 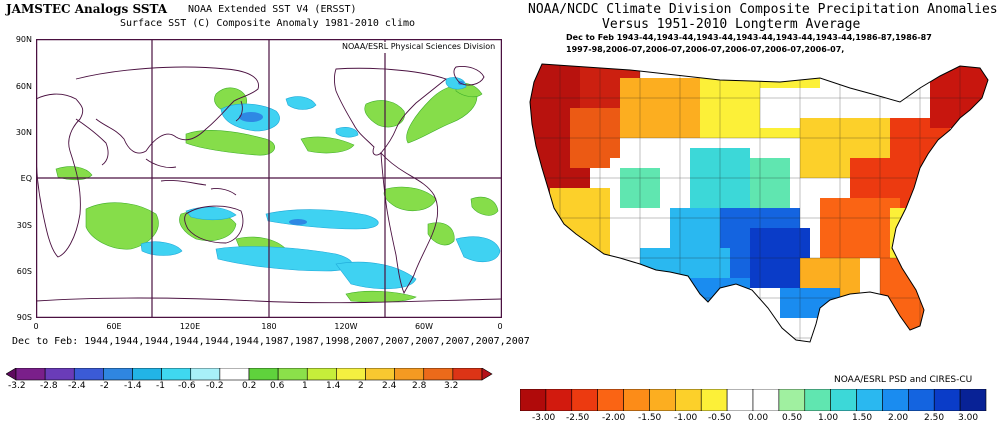 What do you see at coordinates (104, 386) in the screenshot?
I see `sst-colorbar-tick: -2` at bounding box center [104, 386].